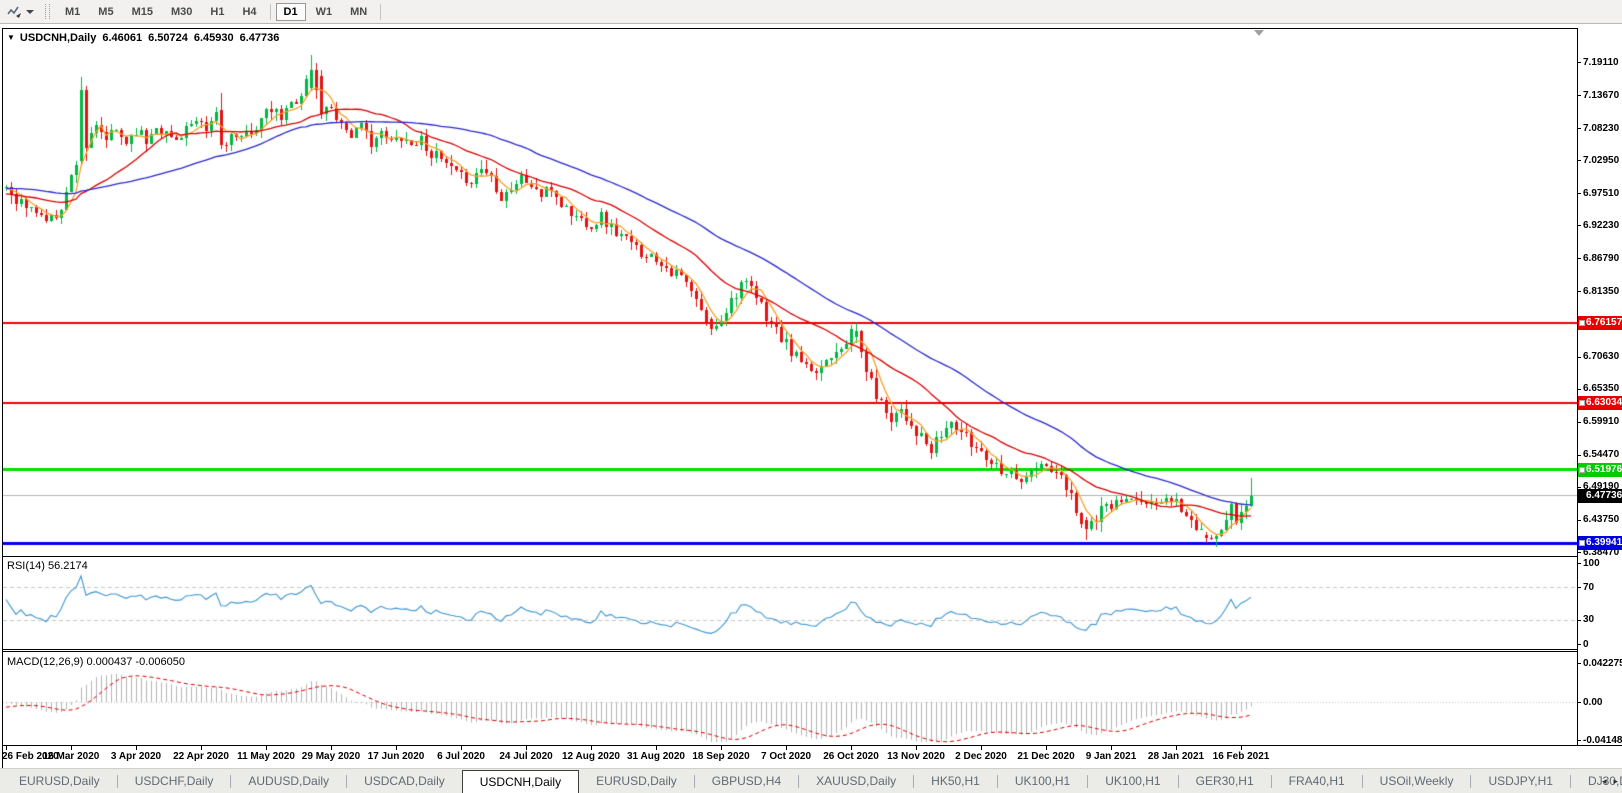  I want to click on rsi-panel-canvas, so click(790, 603).